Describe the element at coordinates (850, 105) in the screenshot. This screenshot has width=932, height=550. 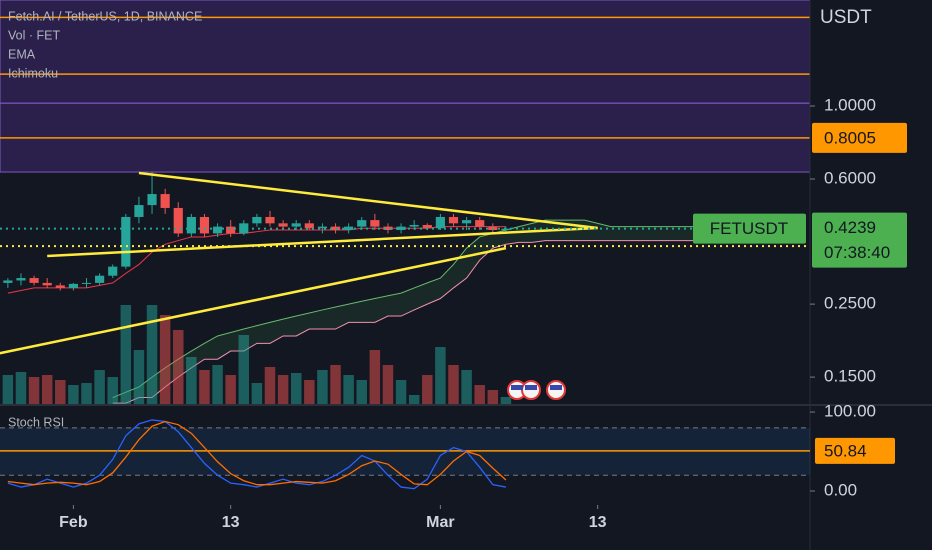
I see `y-tick-label: 1.0000` at that location.